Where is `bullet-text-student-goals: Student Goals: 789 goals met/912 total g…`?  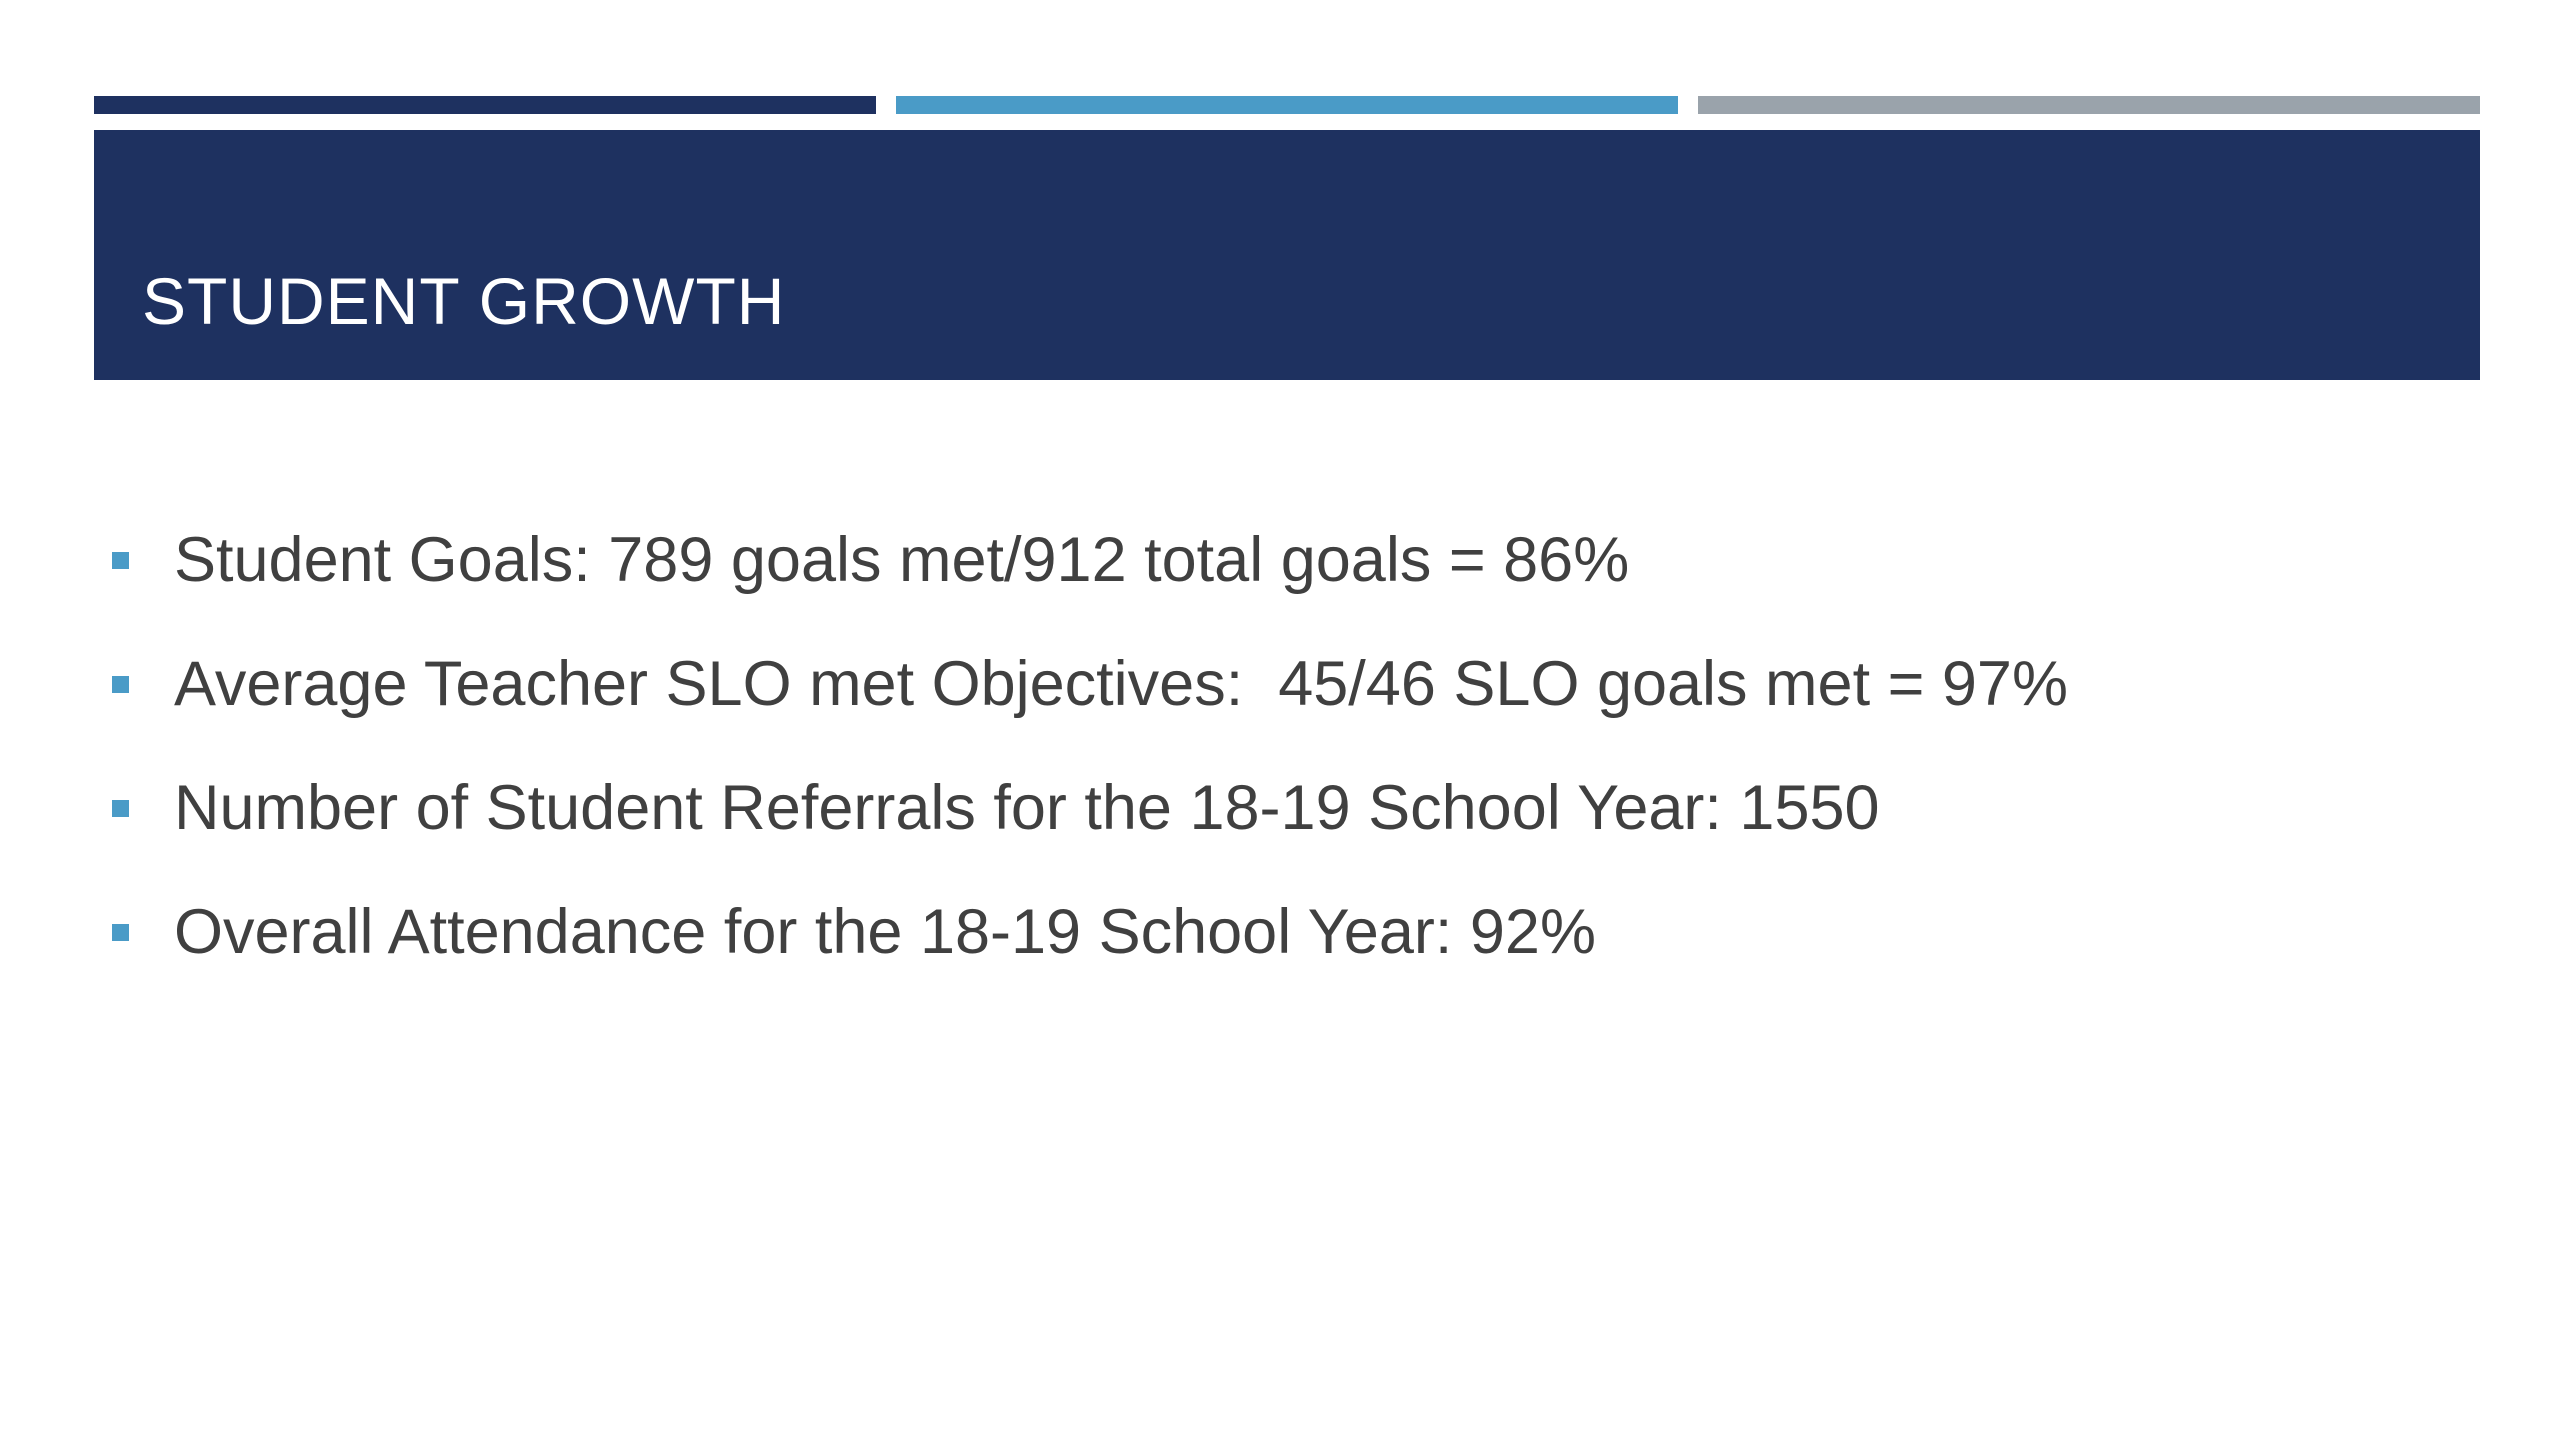 bullet-text-student-goals: Student Goals: 789 goals met/912 total g… is located at coordinates (902, 559).